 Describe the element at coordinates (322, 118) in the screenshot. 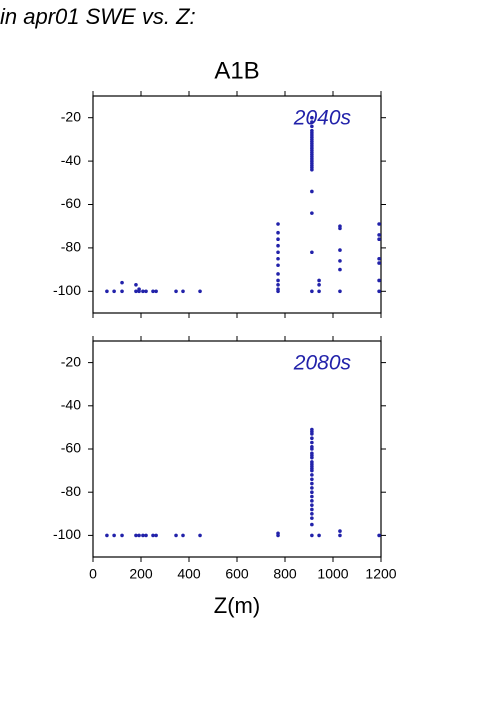

I see `annotation: 2040s` at that location.